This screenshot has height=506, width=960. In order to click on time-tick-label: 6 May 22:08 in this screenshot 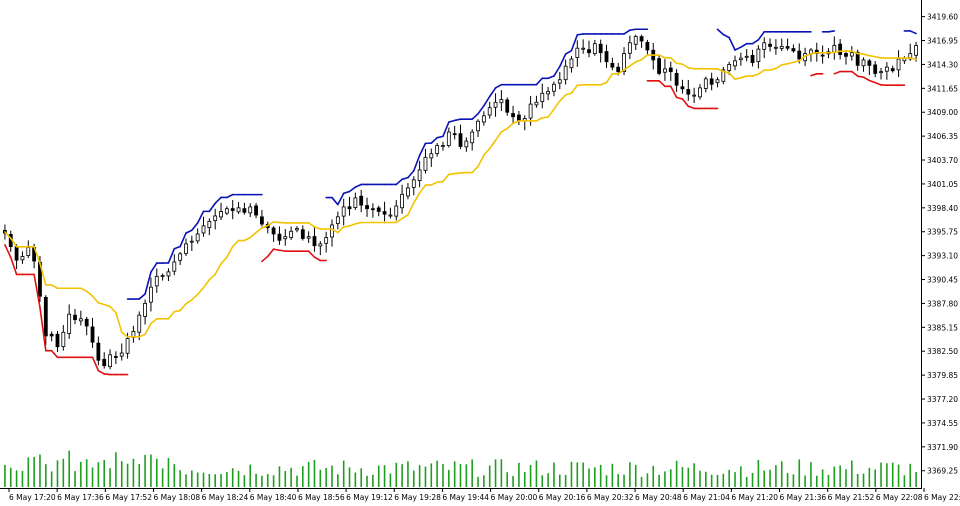, I will do `click(899, 497)`.